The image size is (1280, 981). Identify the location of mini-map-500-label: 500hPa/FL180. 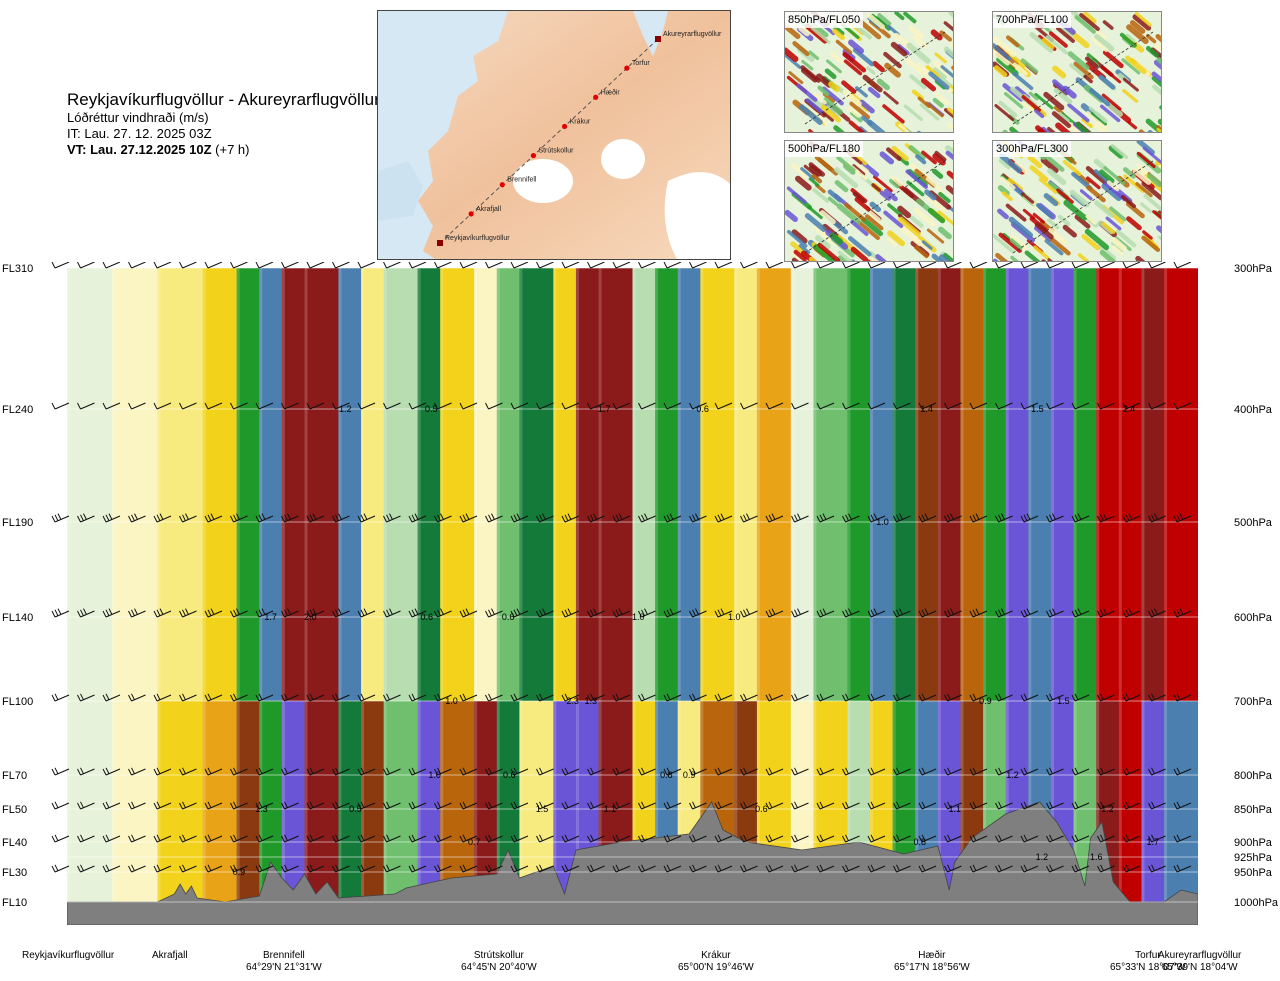
(824, 149).